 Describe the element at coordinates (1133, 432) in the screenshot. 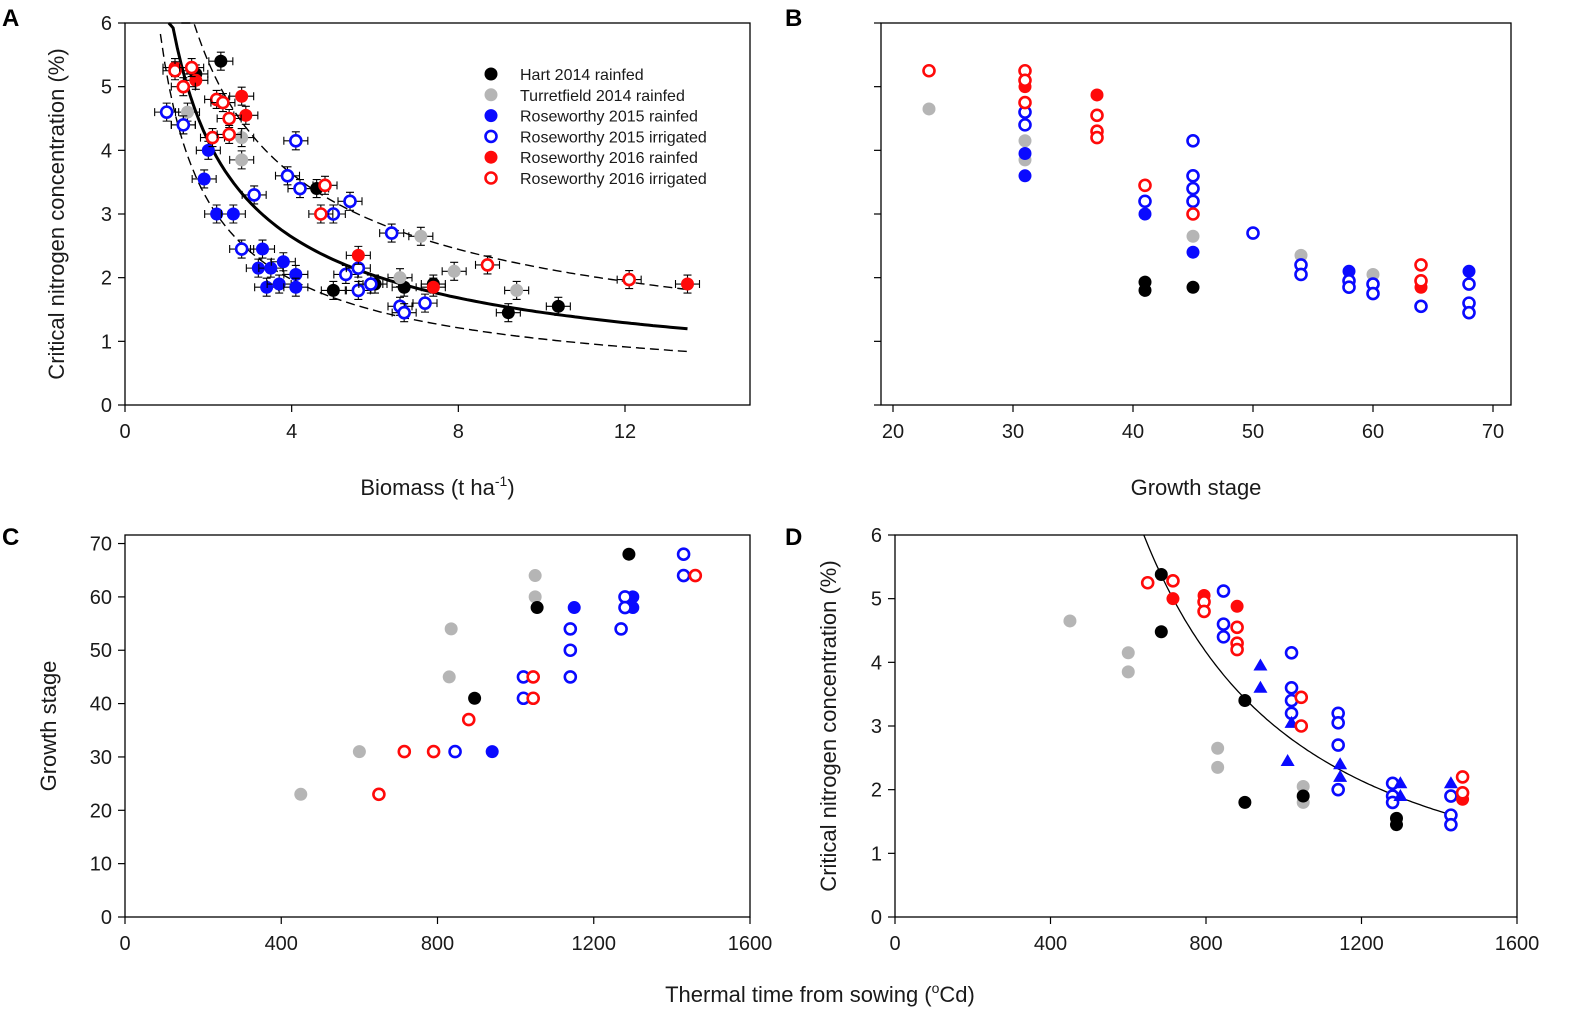

I see `x-tick-label: 40` at that location.